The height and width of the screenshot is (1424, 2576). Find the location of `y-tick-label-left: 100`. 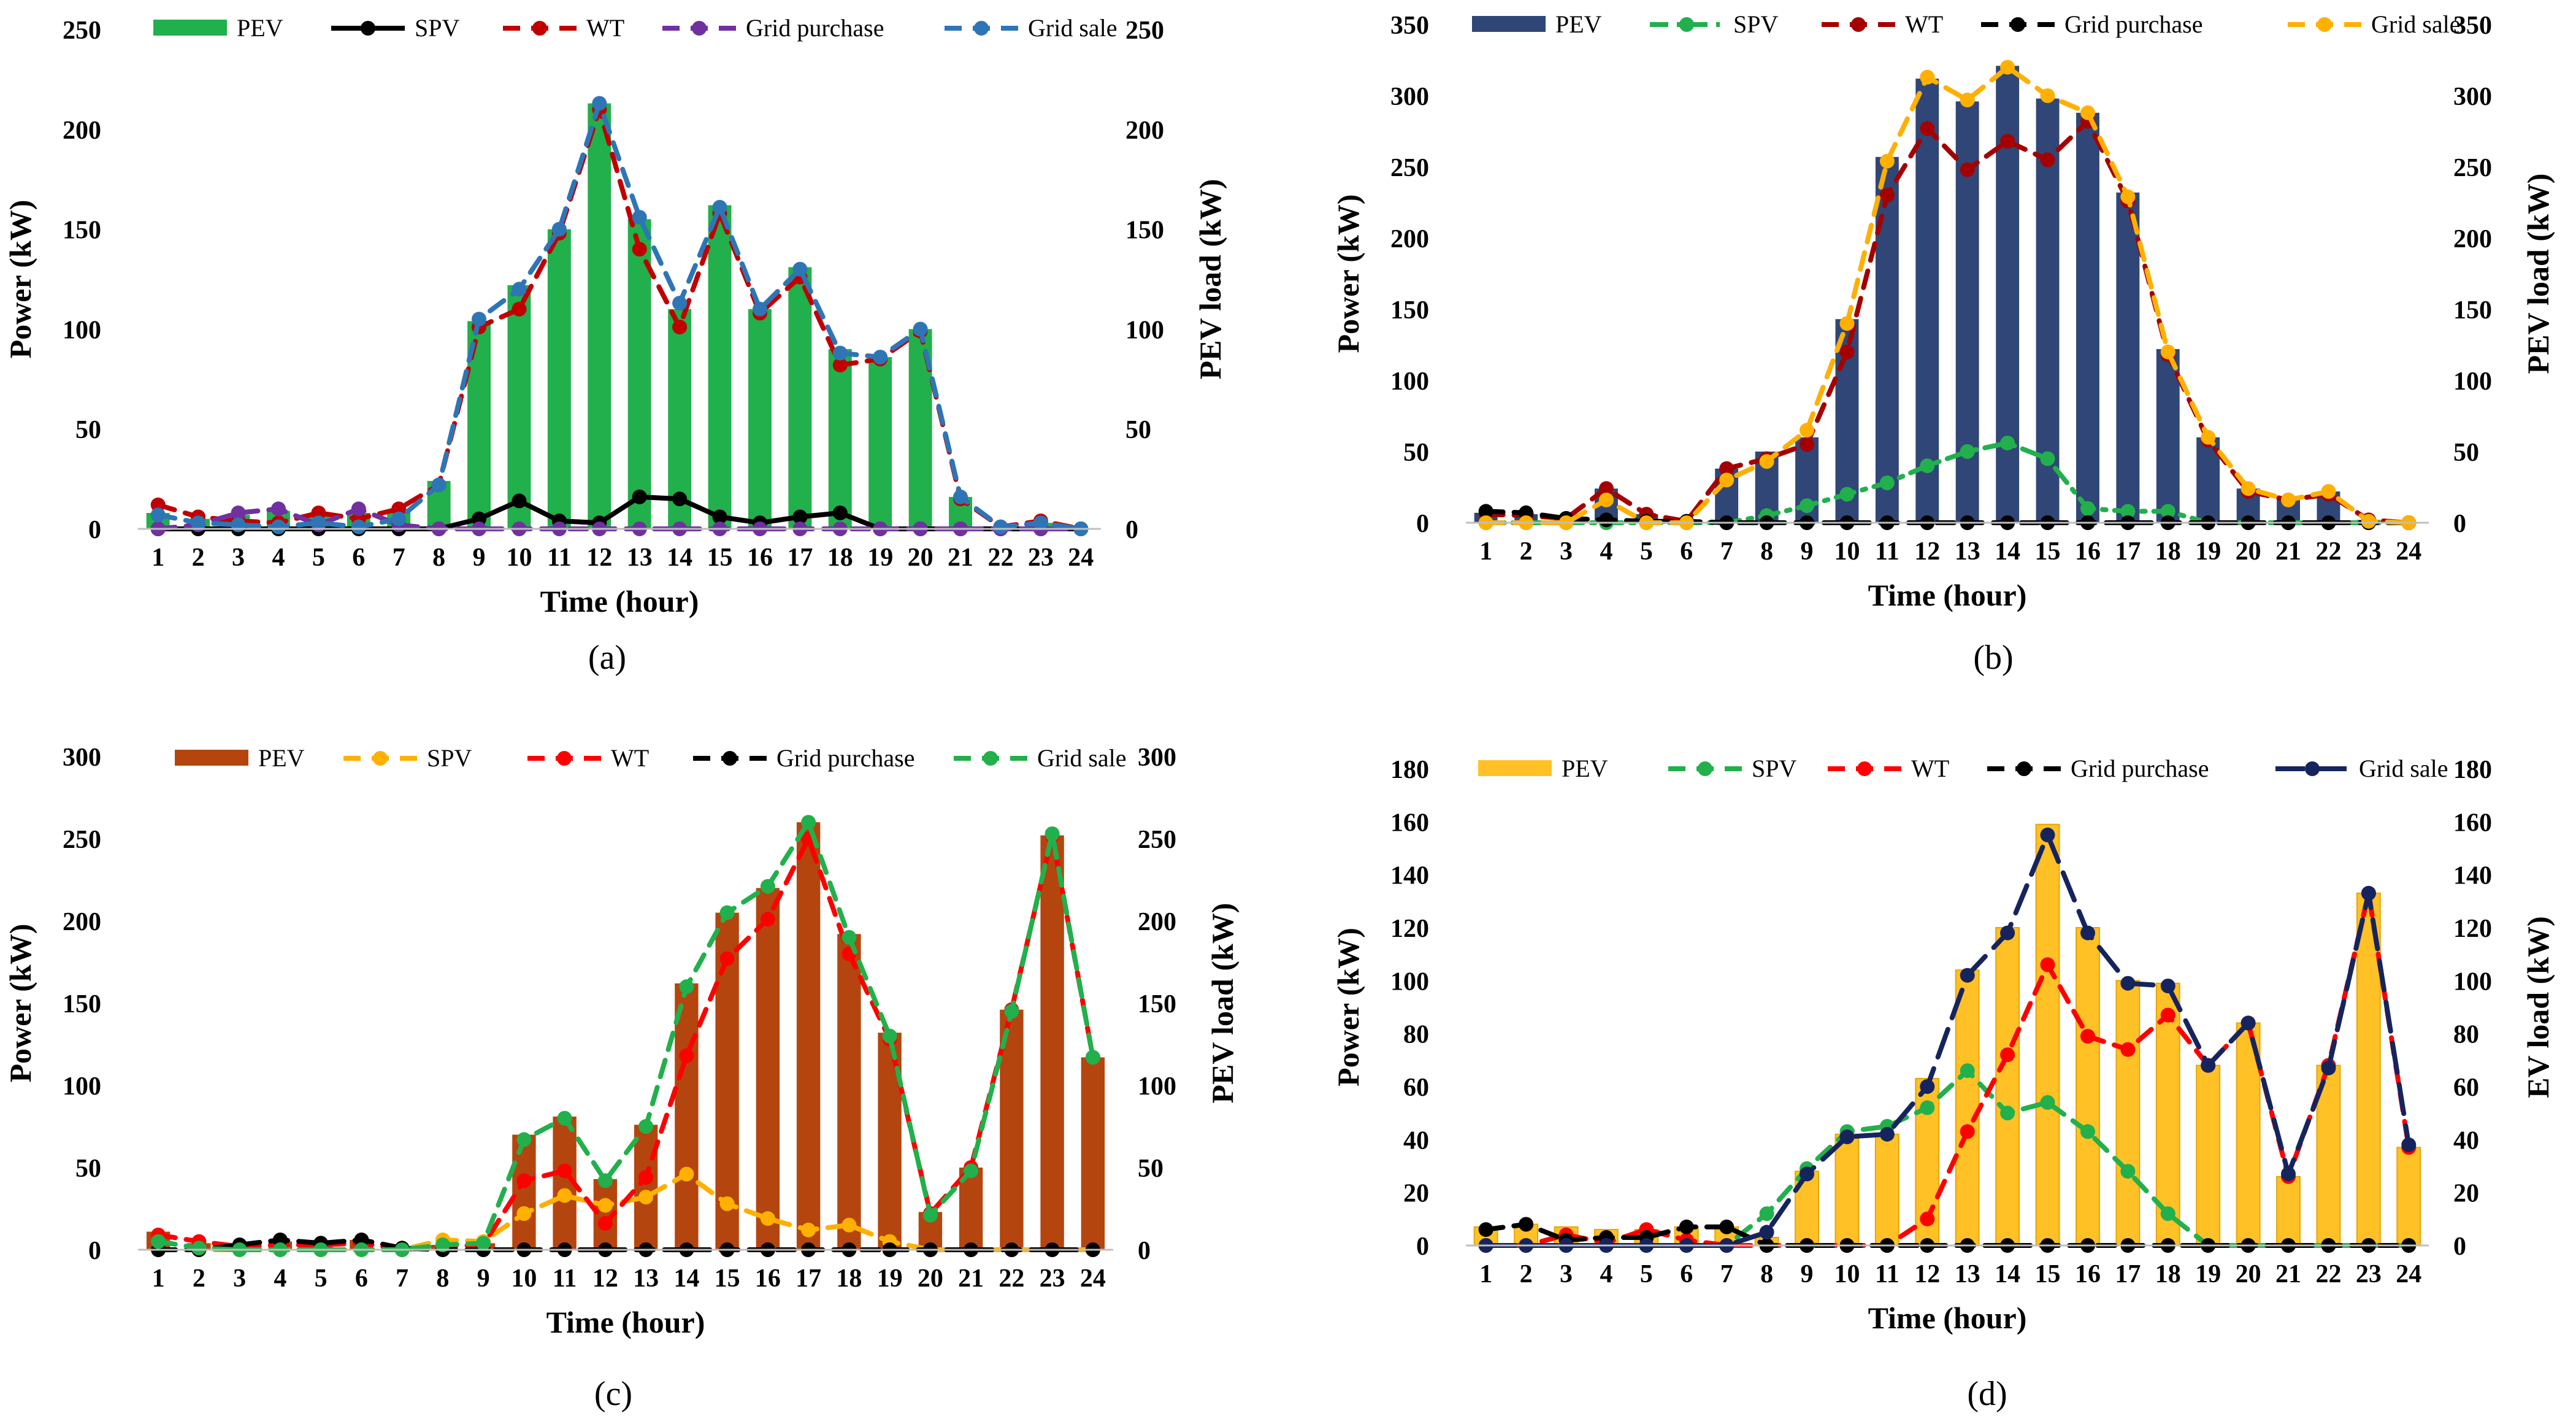

y-tick-label-left: 100 is located at coordinates (82, 1086).